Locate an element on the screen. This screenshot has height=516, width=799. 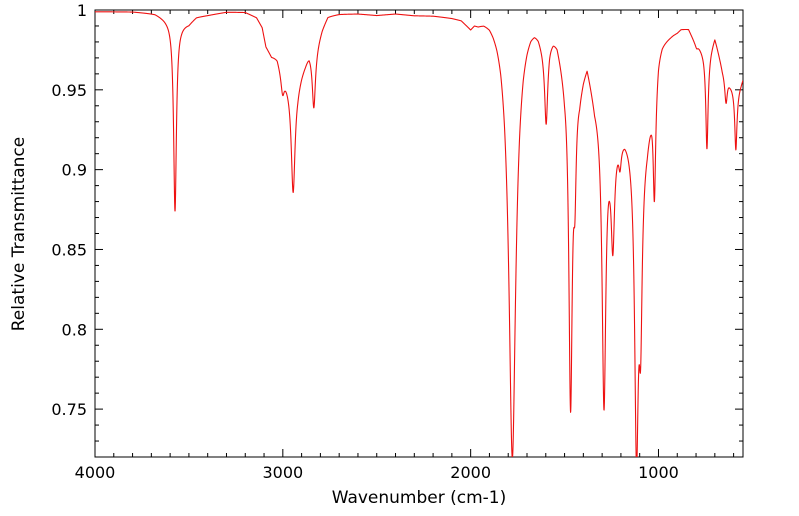
y-tick-label: 0.8 is located at coordinates (74, 329).